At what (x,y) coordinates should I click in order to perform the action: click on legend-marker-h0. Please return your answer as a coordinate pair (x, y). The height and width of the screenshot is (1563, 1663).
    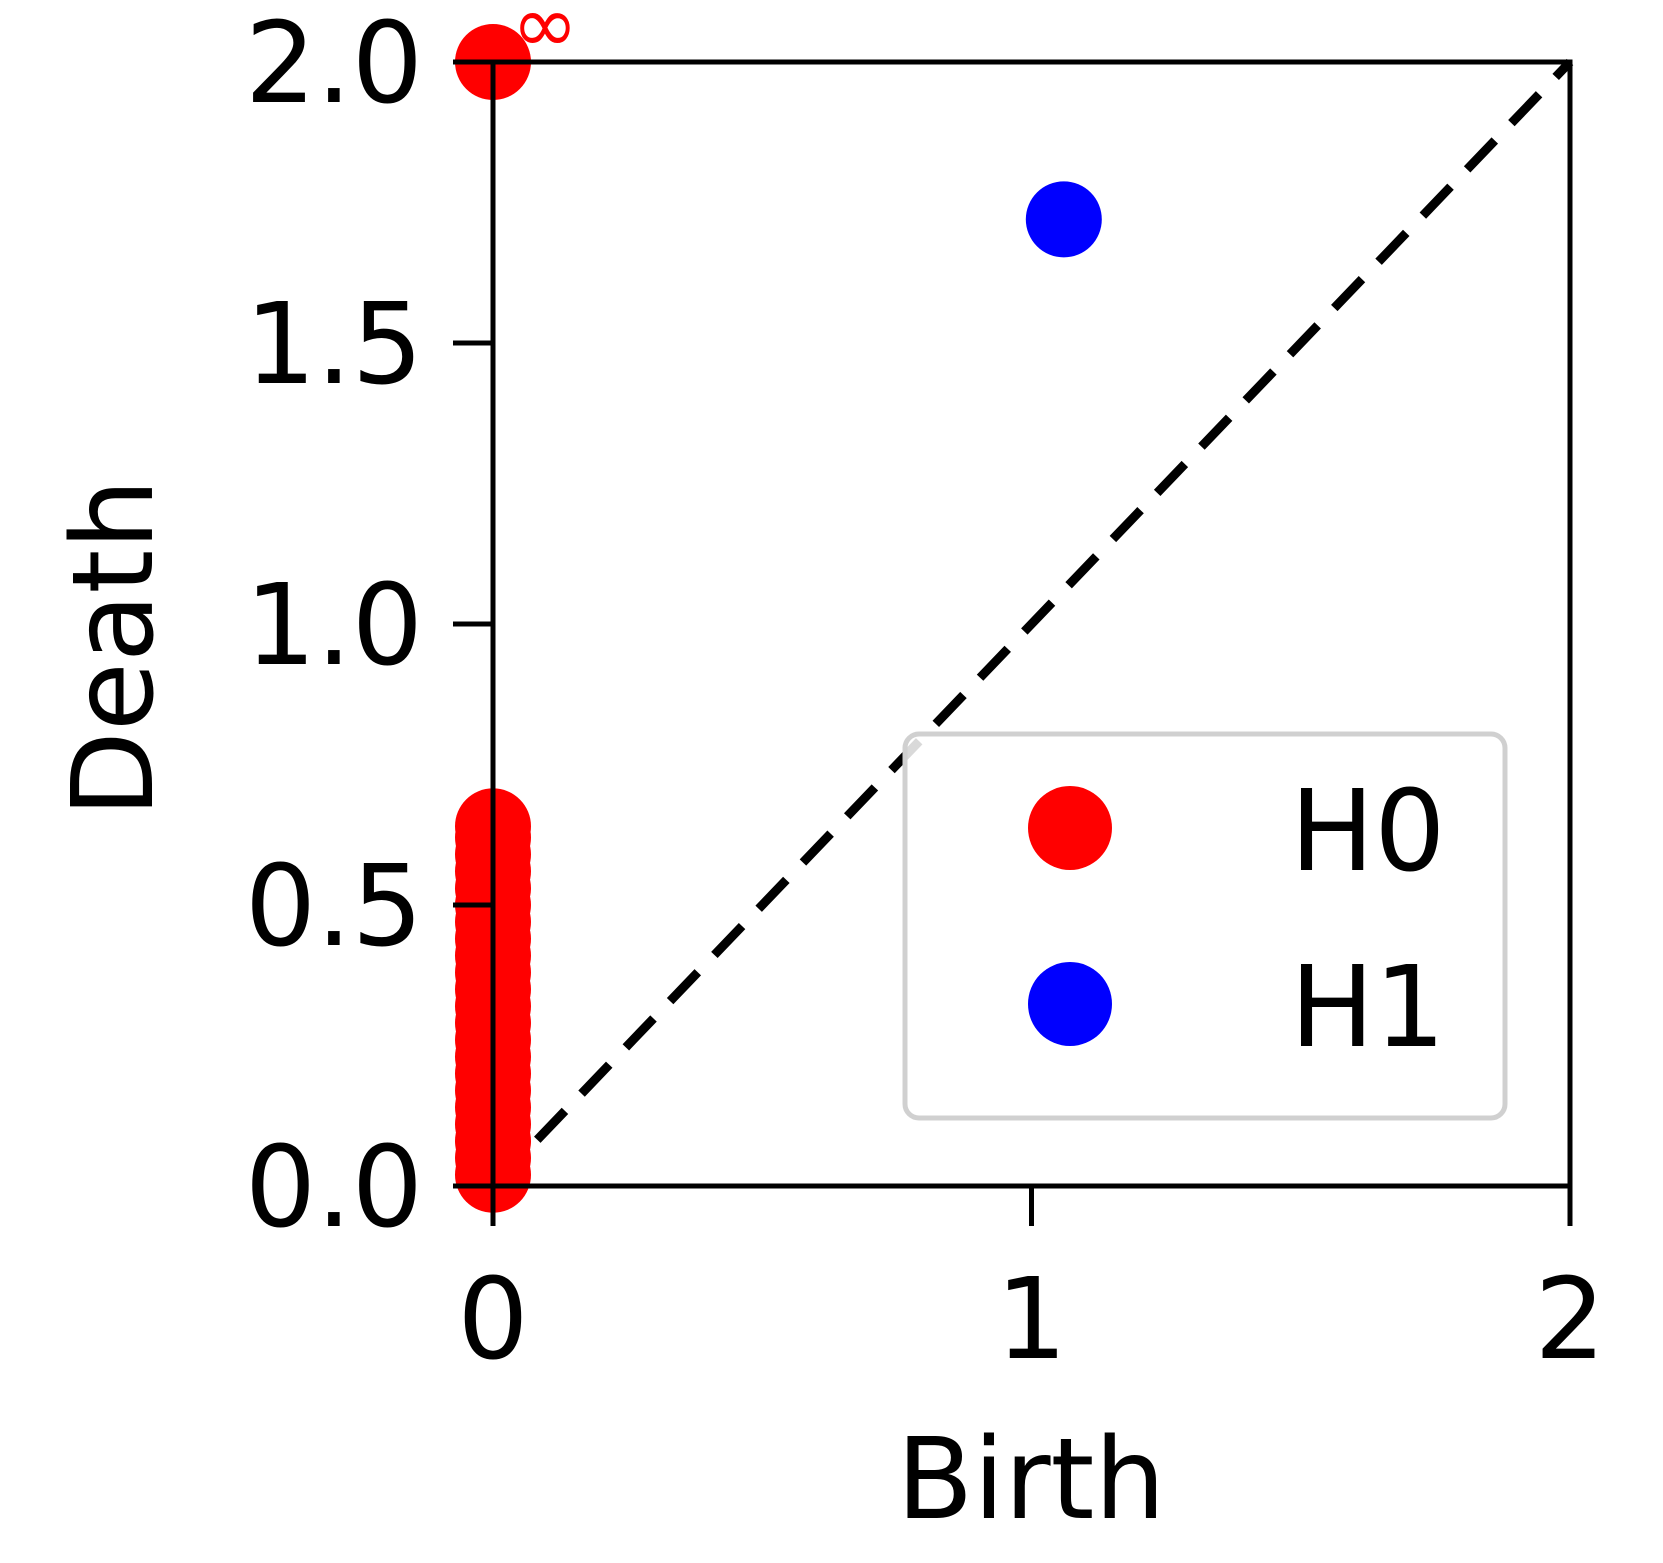
    Looking at the image, I should click on (1070, 828).